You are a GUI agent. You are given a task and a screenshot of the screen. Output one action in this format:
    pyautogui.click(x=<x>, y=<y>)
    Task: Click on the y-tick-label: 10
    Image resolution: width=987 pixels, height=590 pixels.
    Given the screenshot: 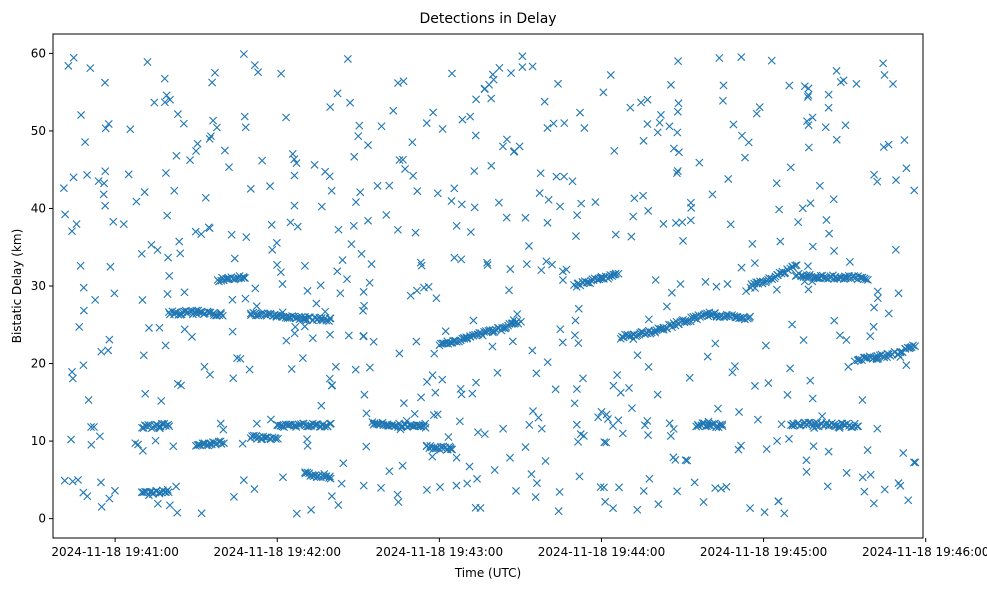 What is the action you would take?
    pyautogui.click(x=38, y=441)
    